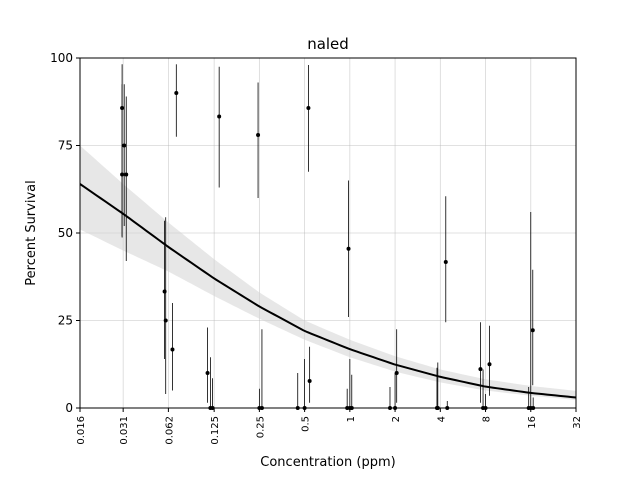 Image resolution: width=640 pixels, height=480 pixels. Describe the element at coordinates (328, 44) in the screenshot. I see `chart-title: naled` at that location.